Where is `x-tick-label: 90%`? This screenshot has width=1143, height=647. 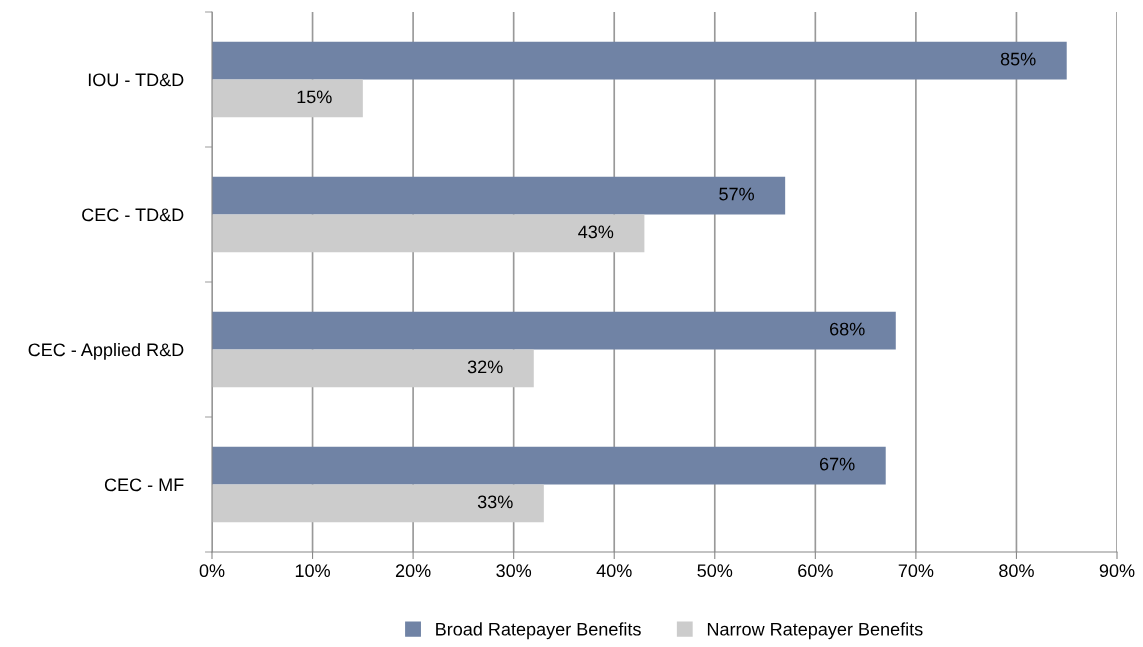 x-tick-label: 90% is located at coordinates (1117, 571).